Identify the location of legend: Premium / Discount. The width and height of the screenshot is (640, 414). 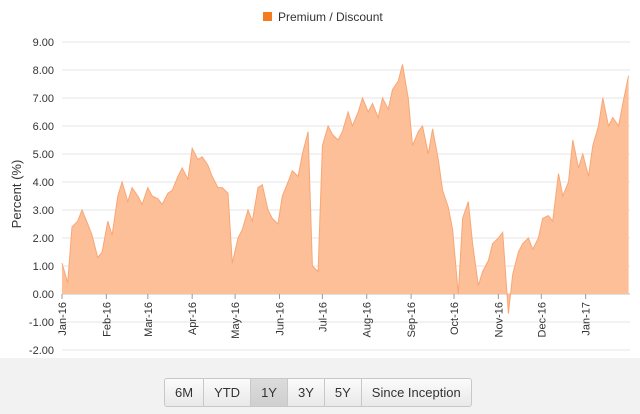
(323, 17).